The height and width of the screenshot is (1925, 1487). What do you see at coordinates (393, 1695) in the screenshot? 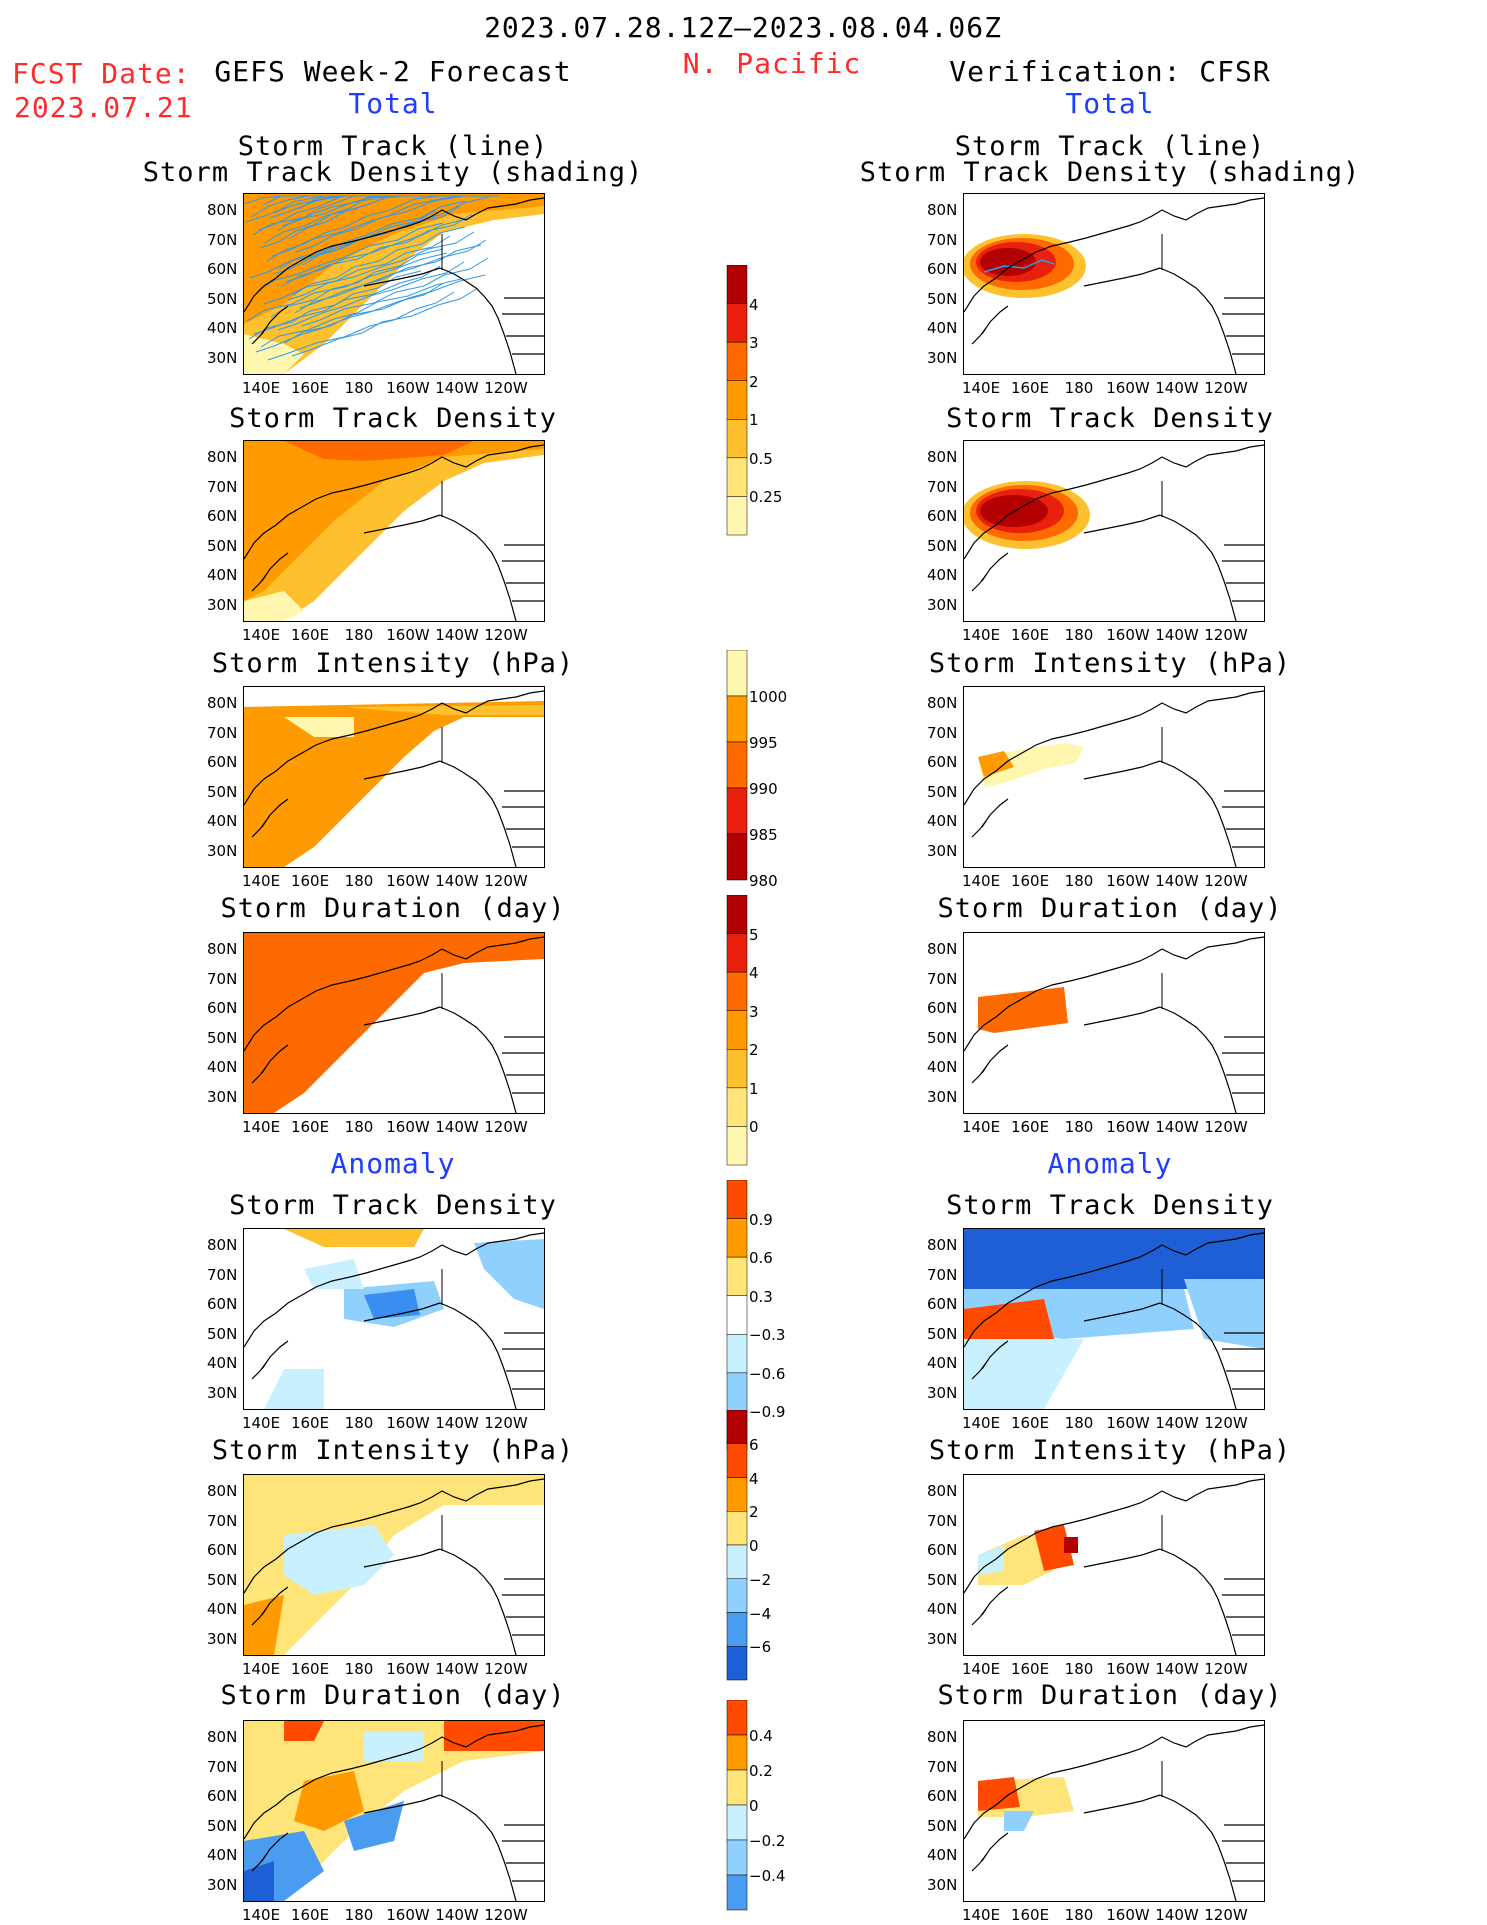
I see `panel-title-f-duration-anom: Storm Duration (day)` at bounding box center [393, 1695].